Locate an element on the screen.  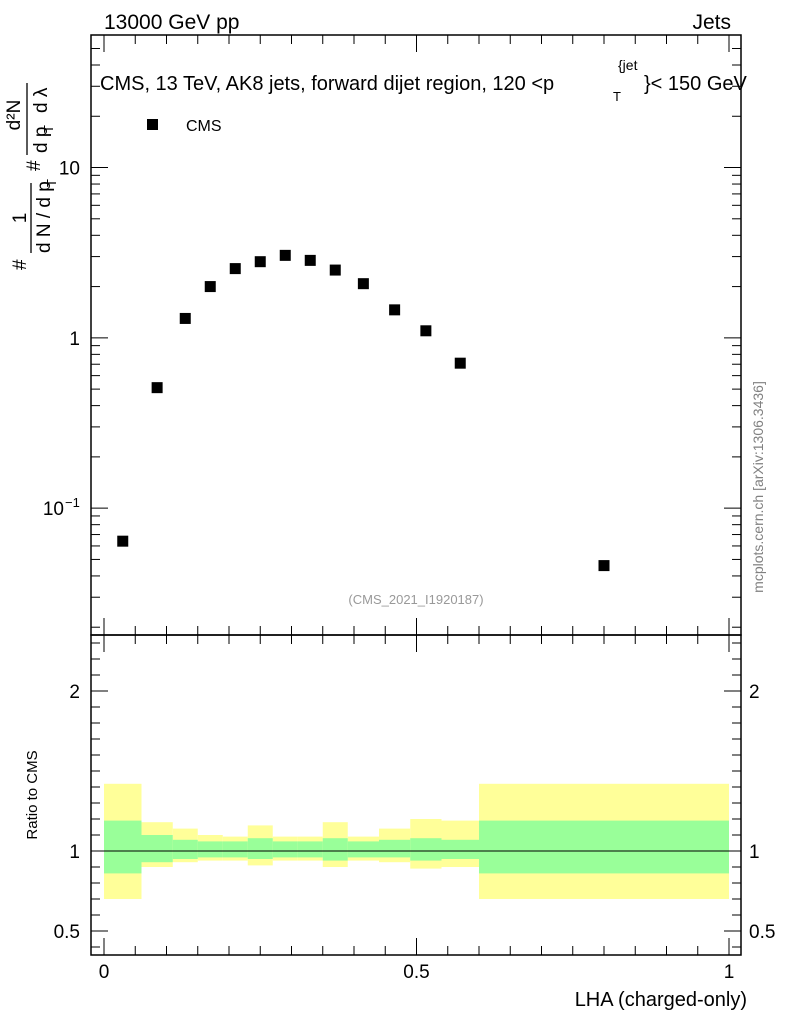
ylabel-dlambda: d λ is located at coordinates (41, 100).